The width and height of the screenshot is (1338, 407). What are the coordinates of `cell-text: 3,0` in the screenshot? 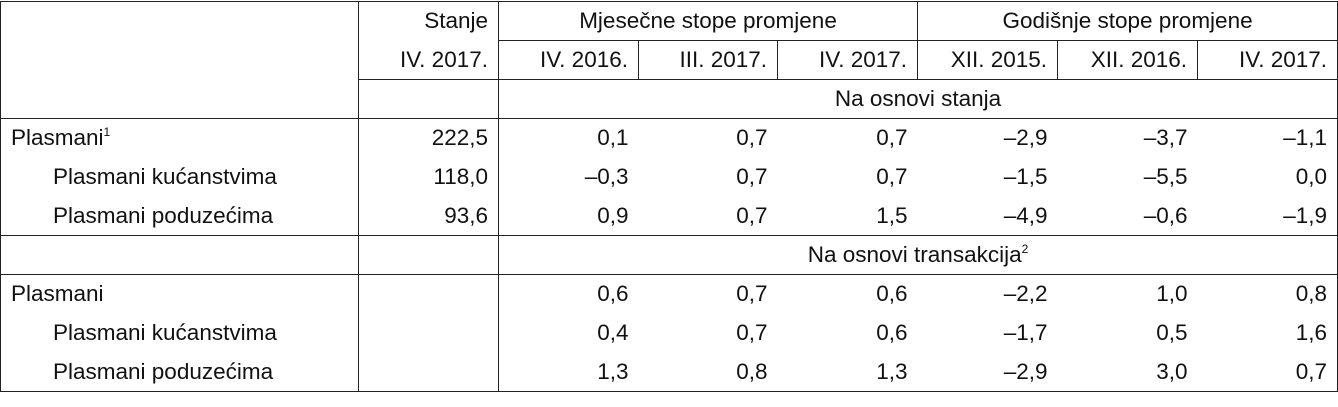 It's located at (1172, 371).